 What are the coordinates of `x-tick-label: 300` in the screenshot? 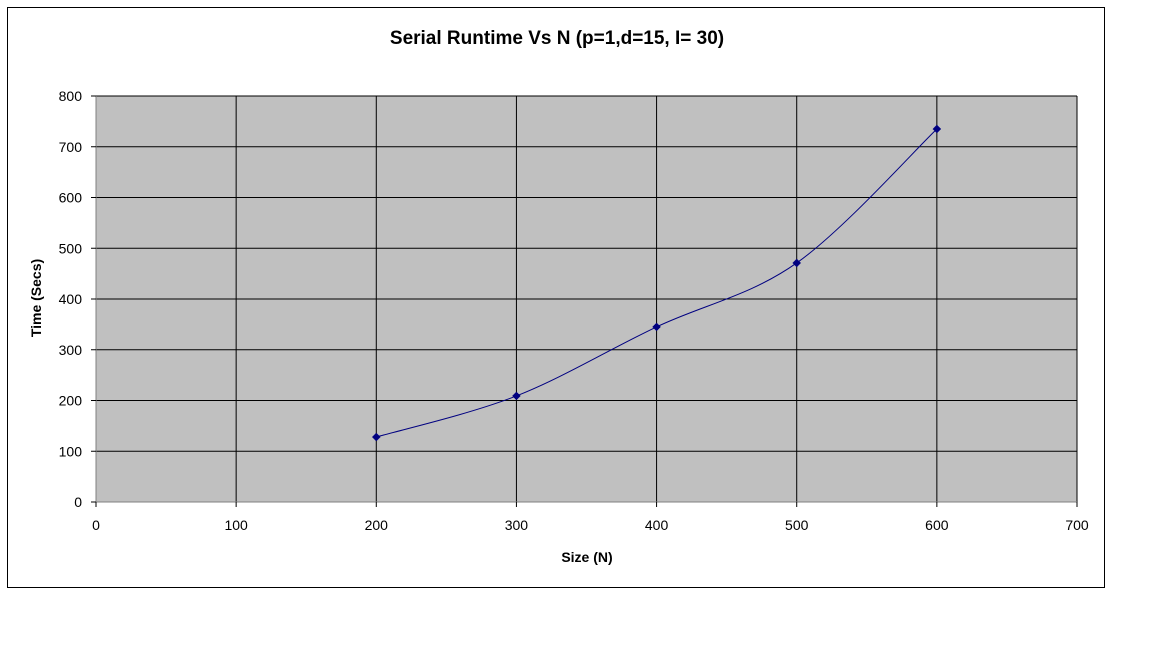 It's located at (517, 525).